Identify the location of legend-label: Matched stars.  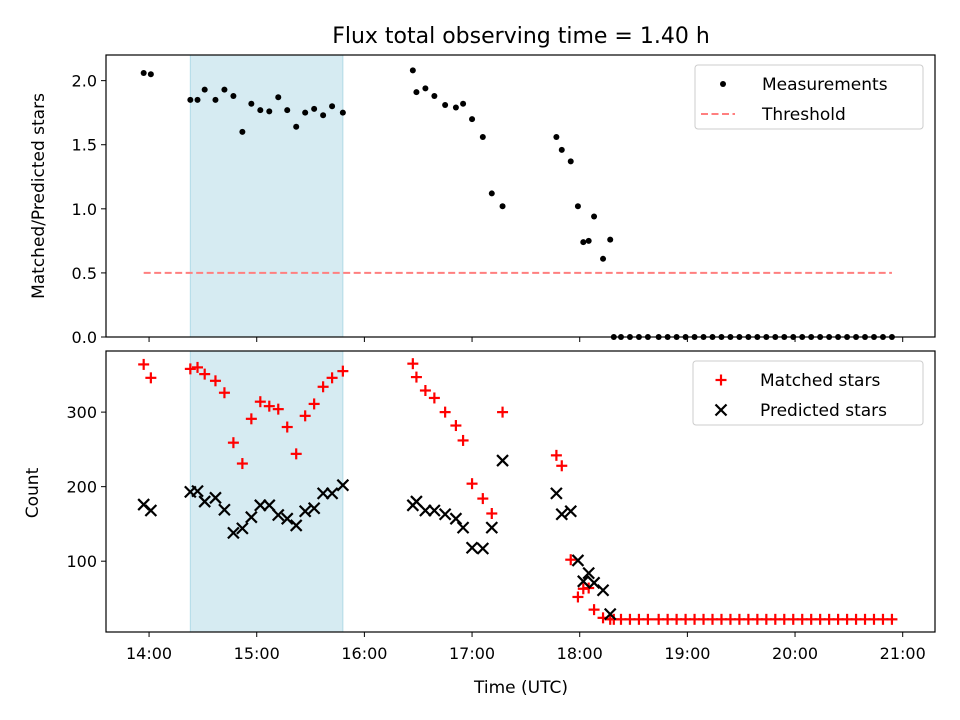
(820, 381).